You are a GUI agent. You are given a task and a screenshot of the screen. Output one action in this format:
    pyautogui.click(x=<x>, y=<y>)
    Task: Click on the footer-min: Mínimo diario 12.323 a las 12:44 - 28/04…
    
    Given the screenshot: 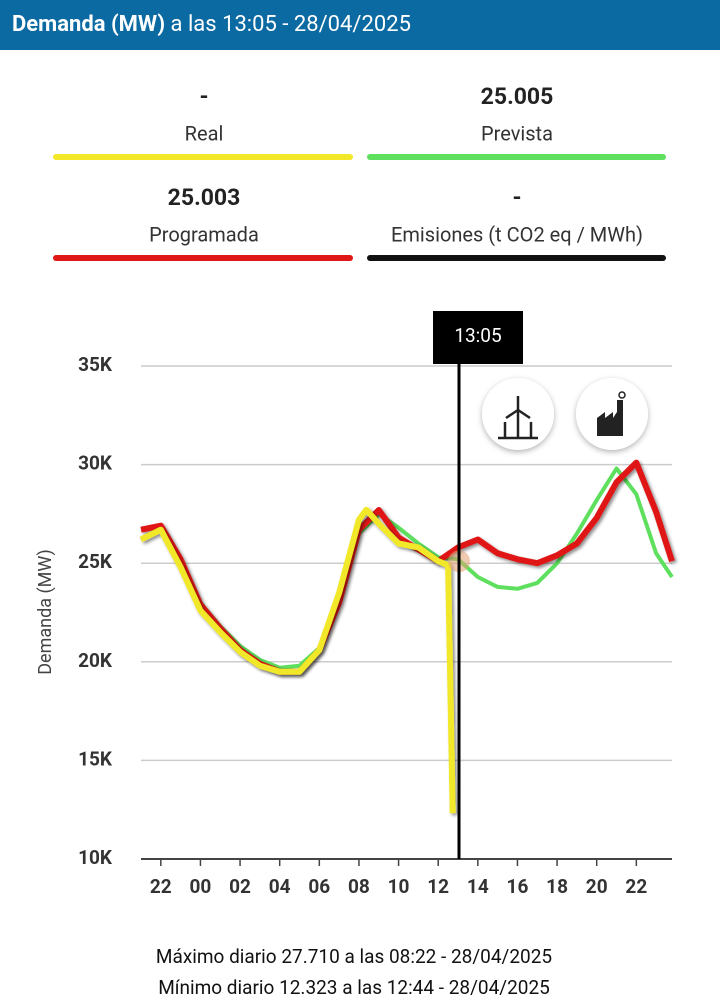 What is the action you would take?
    pyautogui.click(x=354, y=987)
    